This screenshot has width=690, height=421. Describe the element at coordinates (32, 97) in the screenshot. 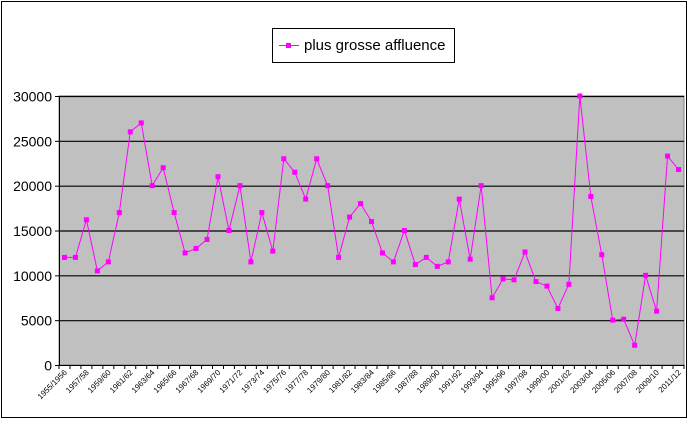

I see `y-tick-label: 30000` at that location.